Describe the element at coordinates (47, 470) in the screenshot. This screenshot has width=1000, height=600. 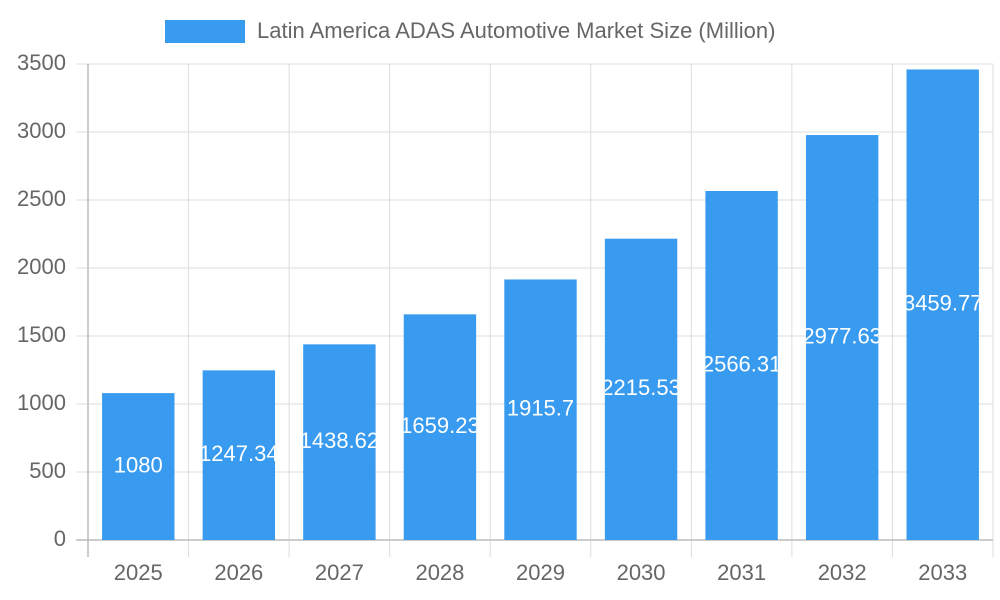
I see `y-tick-label: 500` at that location.